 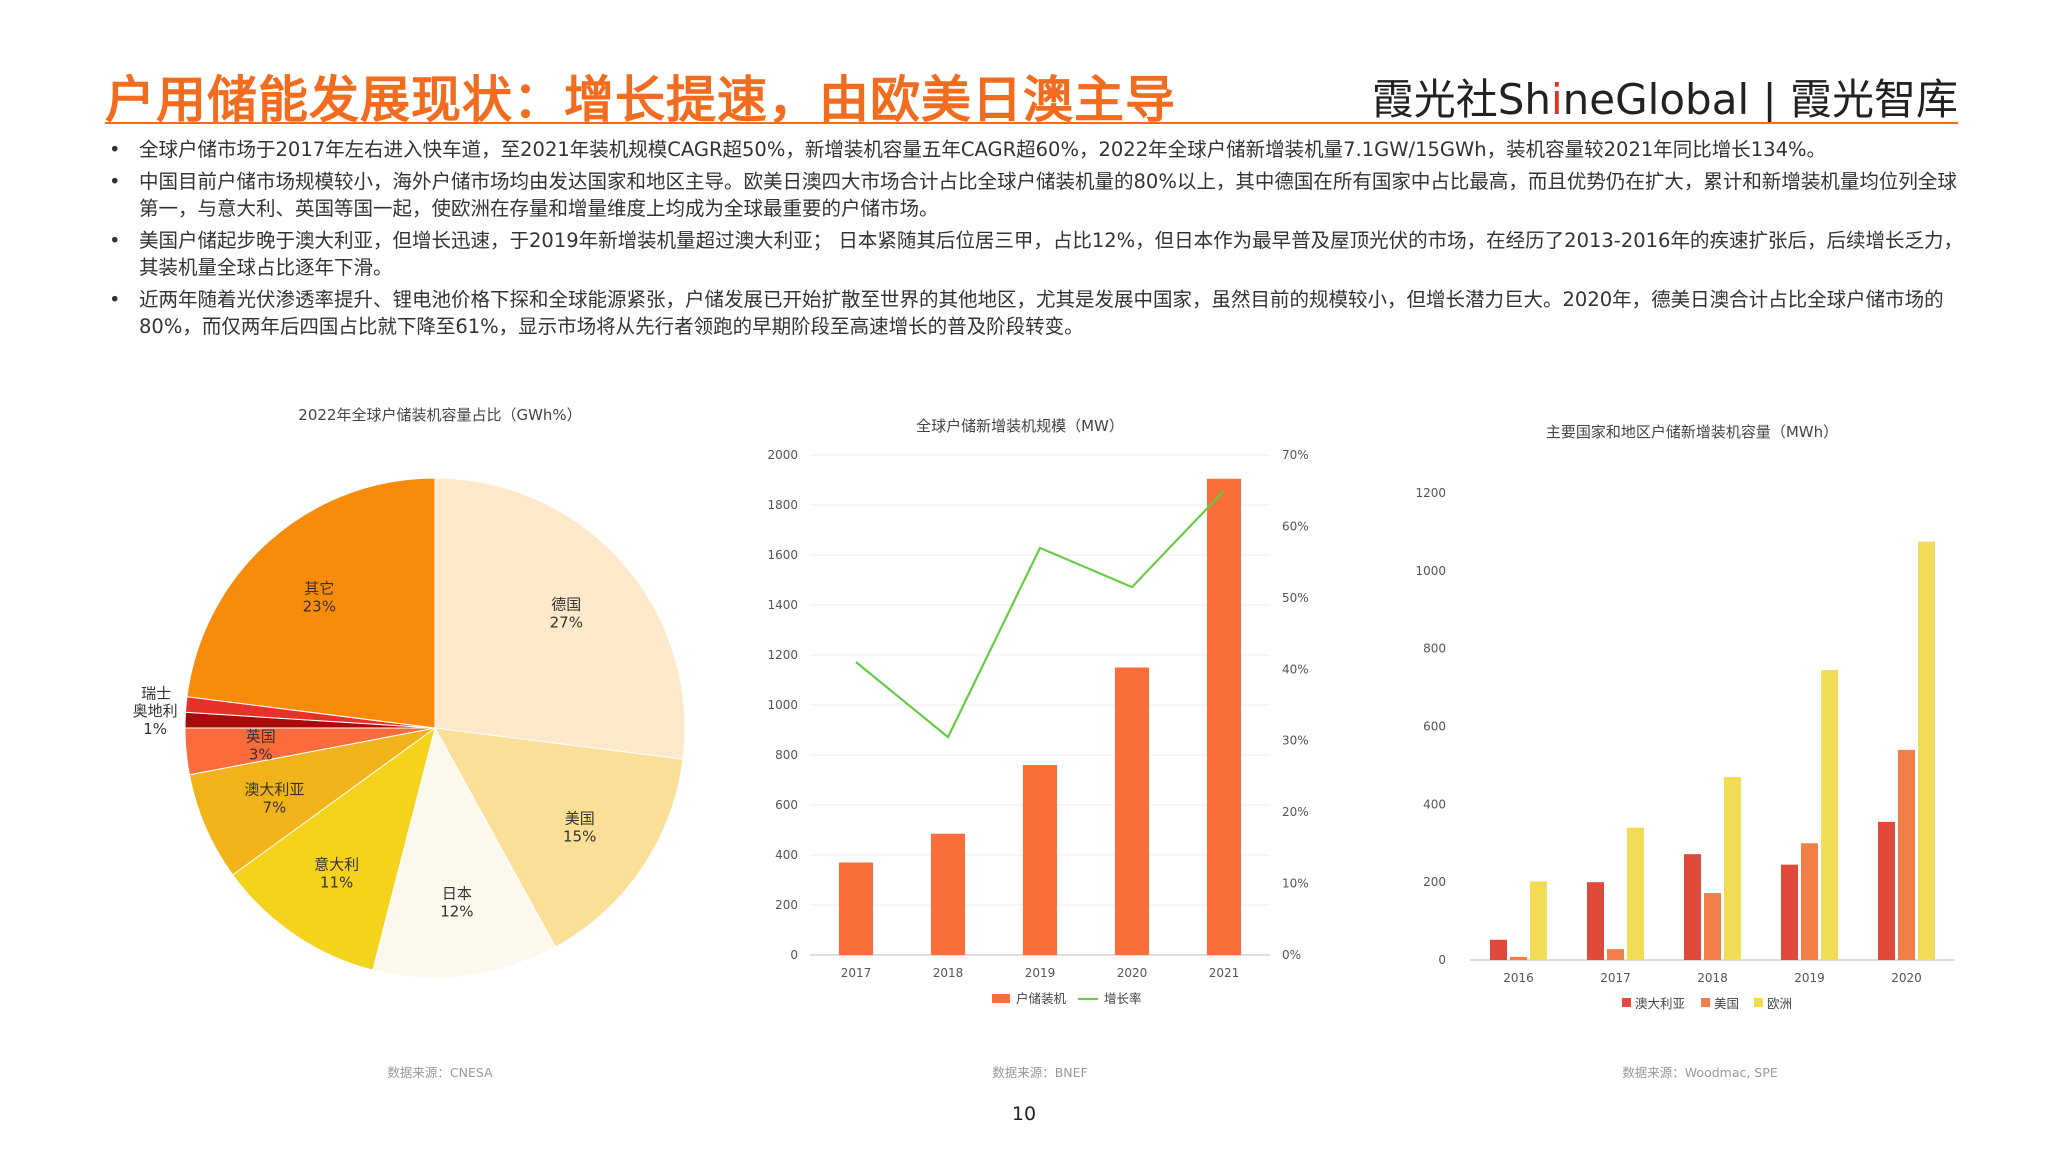 What do you see at coordinates (275, 808) in the screenshot?
I see `pie-slice-percent: 7%` at bounding box center [275, 808].